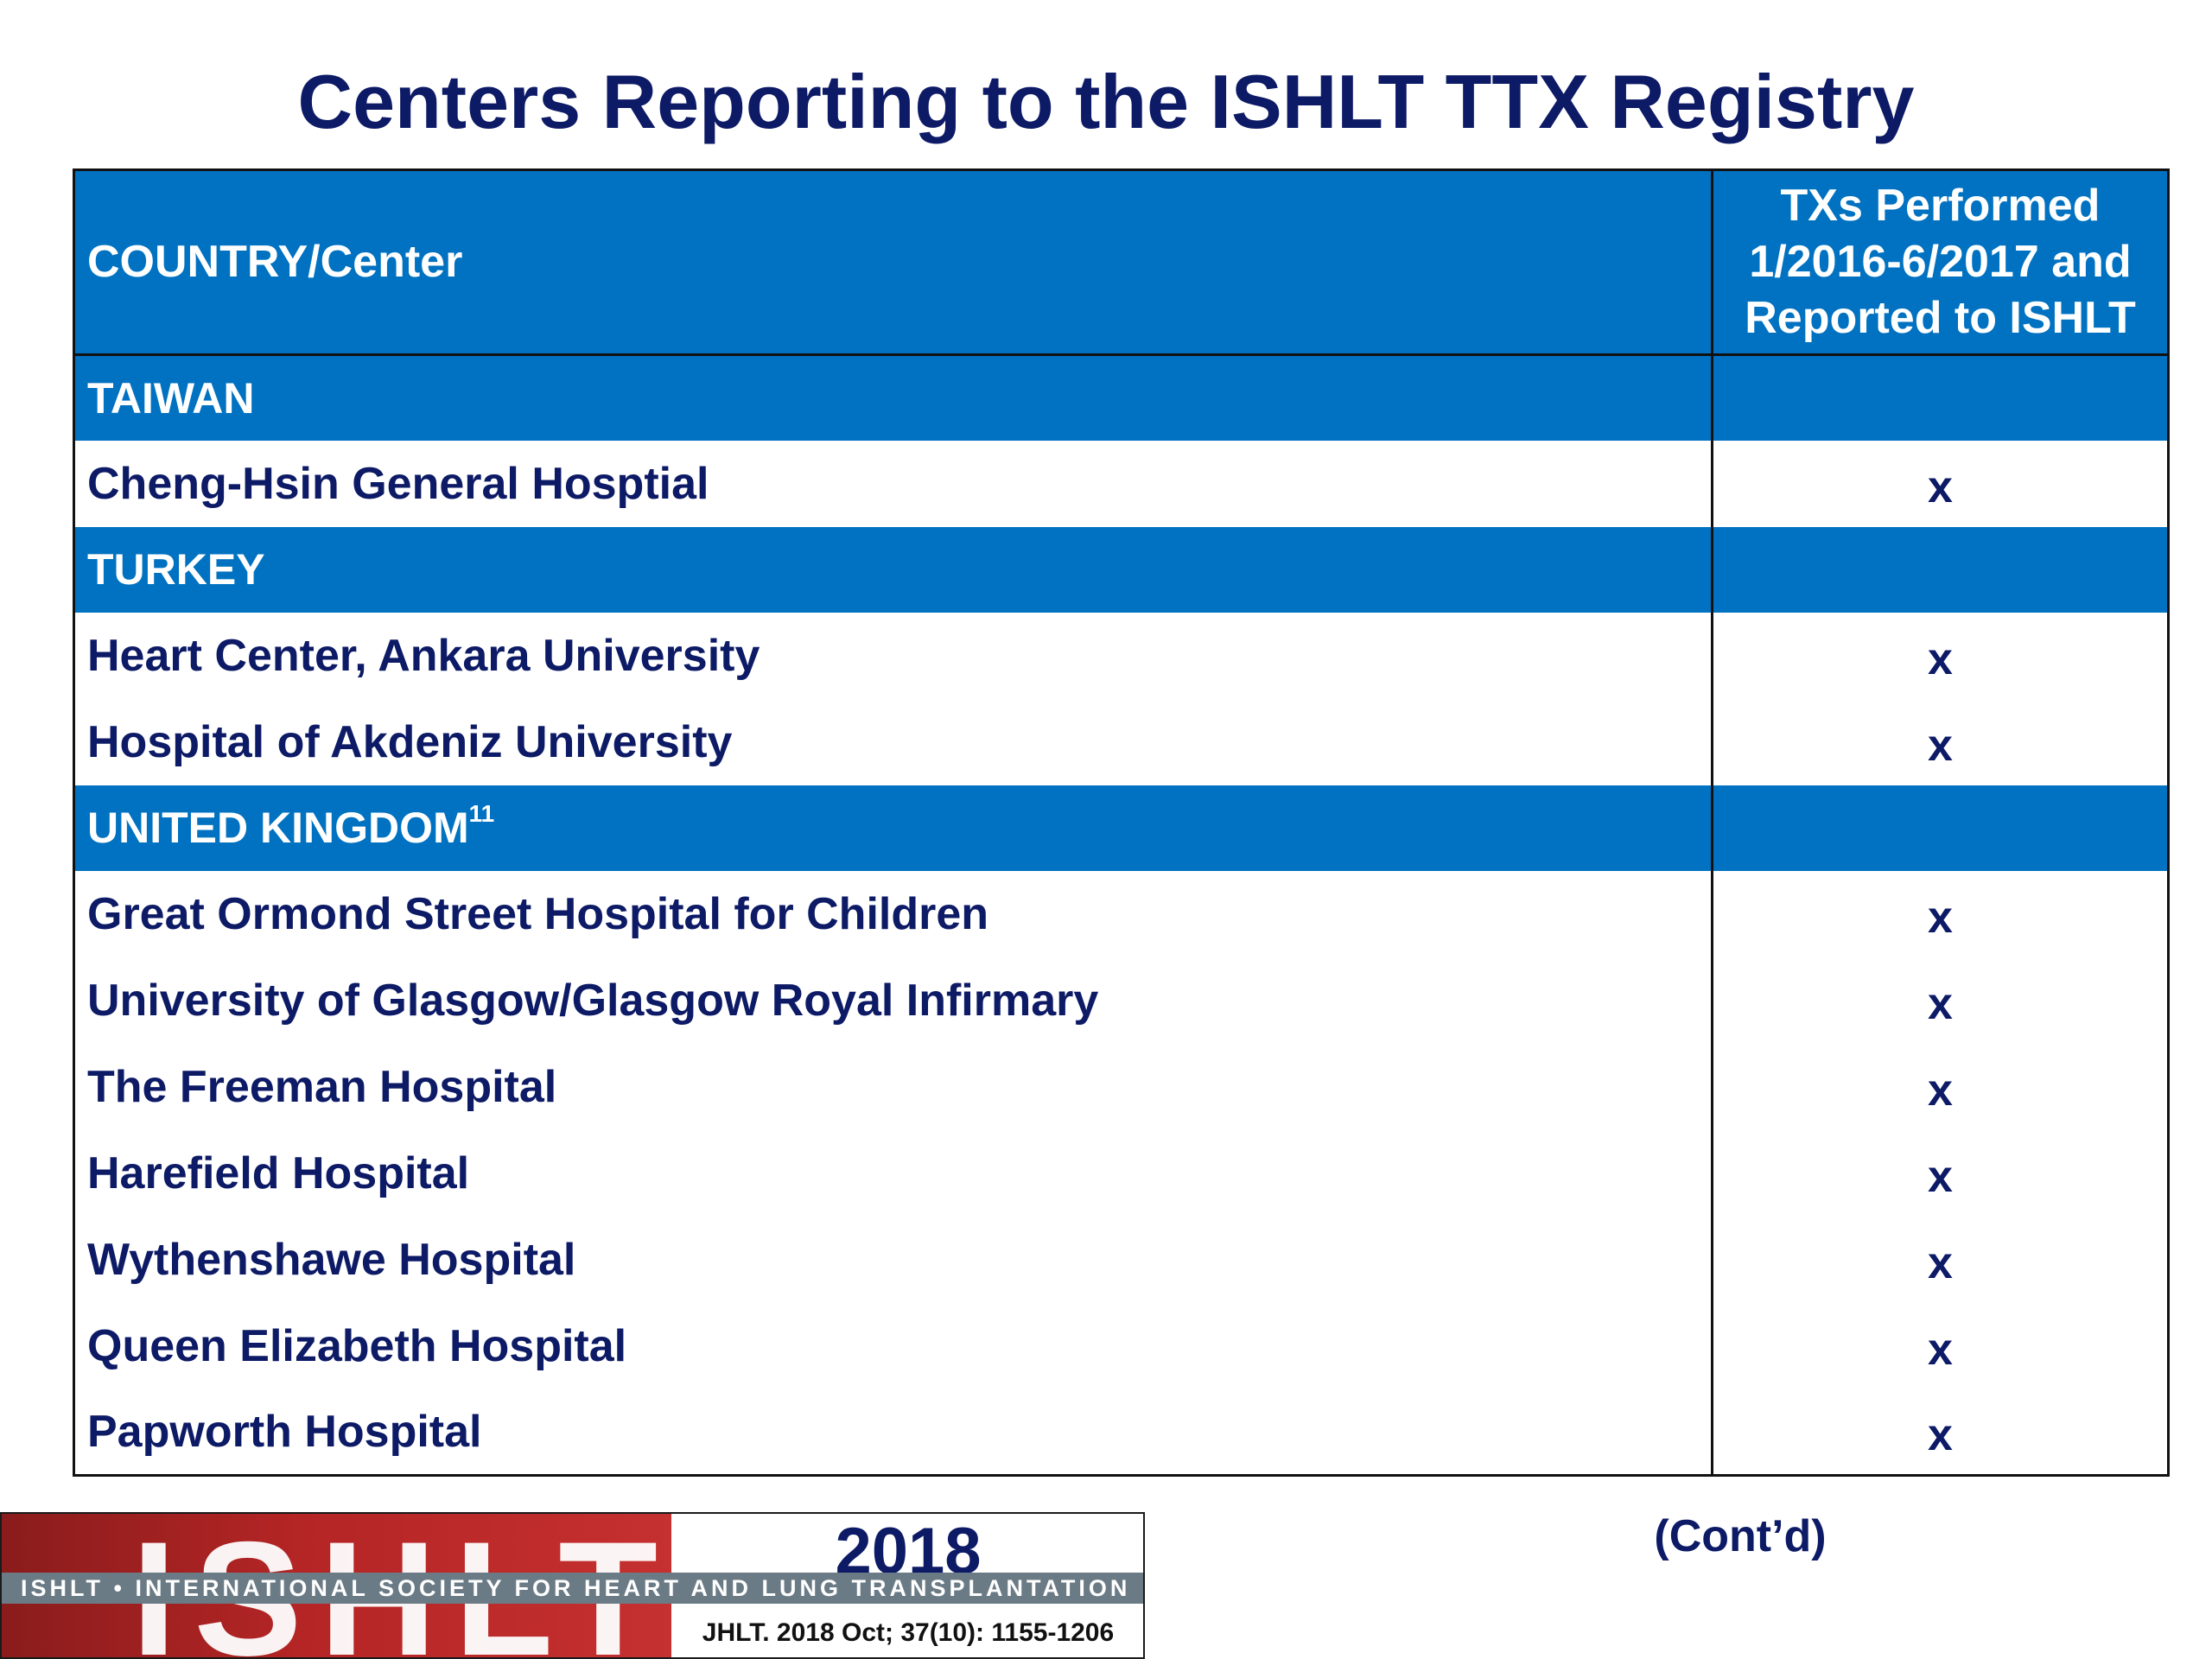 The height and width of the screenshot is (1659, 2212). Describe the element at coordinates (909, 1632) in the screenshot. I see `journal-citation: JHLT. 2018 Oct; 37(10): 1155-1206` at that location.